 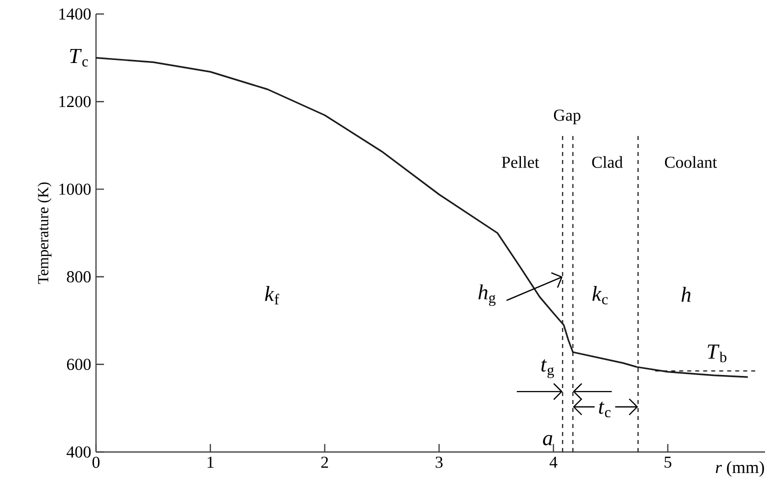 I want to click on text: T$_{c}$, so click(x=79, y=58).